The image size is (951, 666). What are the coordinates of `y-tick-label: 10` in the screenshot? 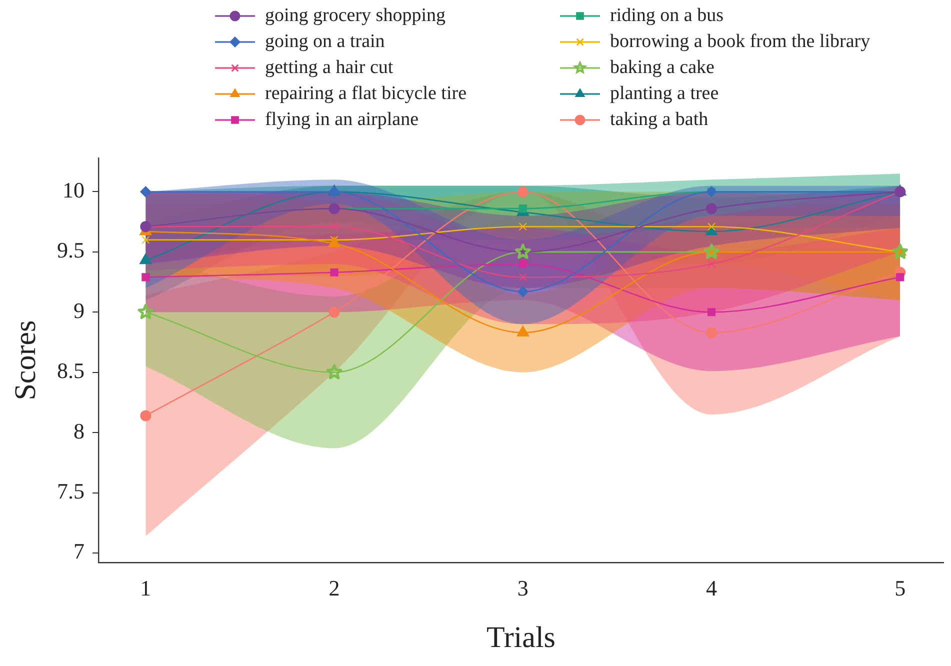 It's located at (73, 190).